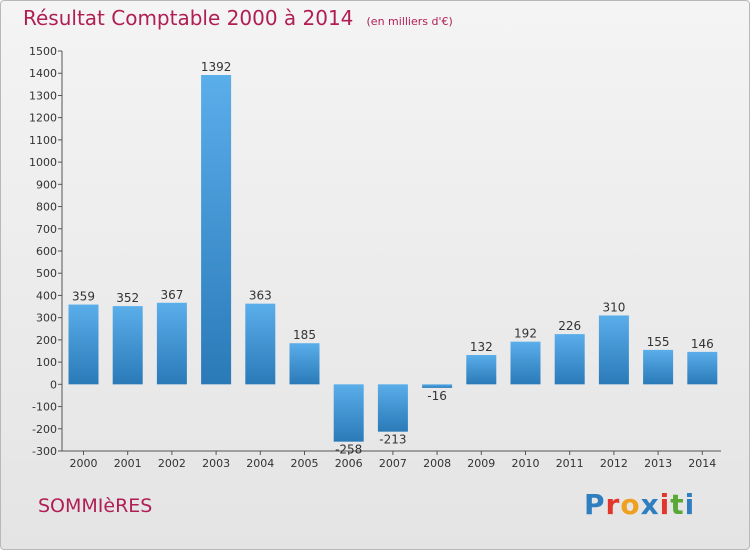 The image size is (750, 550). I want to click on y-tick-label: 600, so click(46, 251).